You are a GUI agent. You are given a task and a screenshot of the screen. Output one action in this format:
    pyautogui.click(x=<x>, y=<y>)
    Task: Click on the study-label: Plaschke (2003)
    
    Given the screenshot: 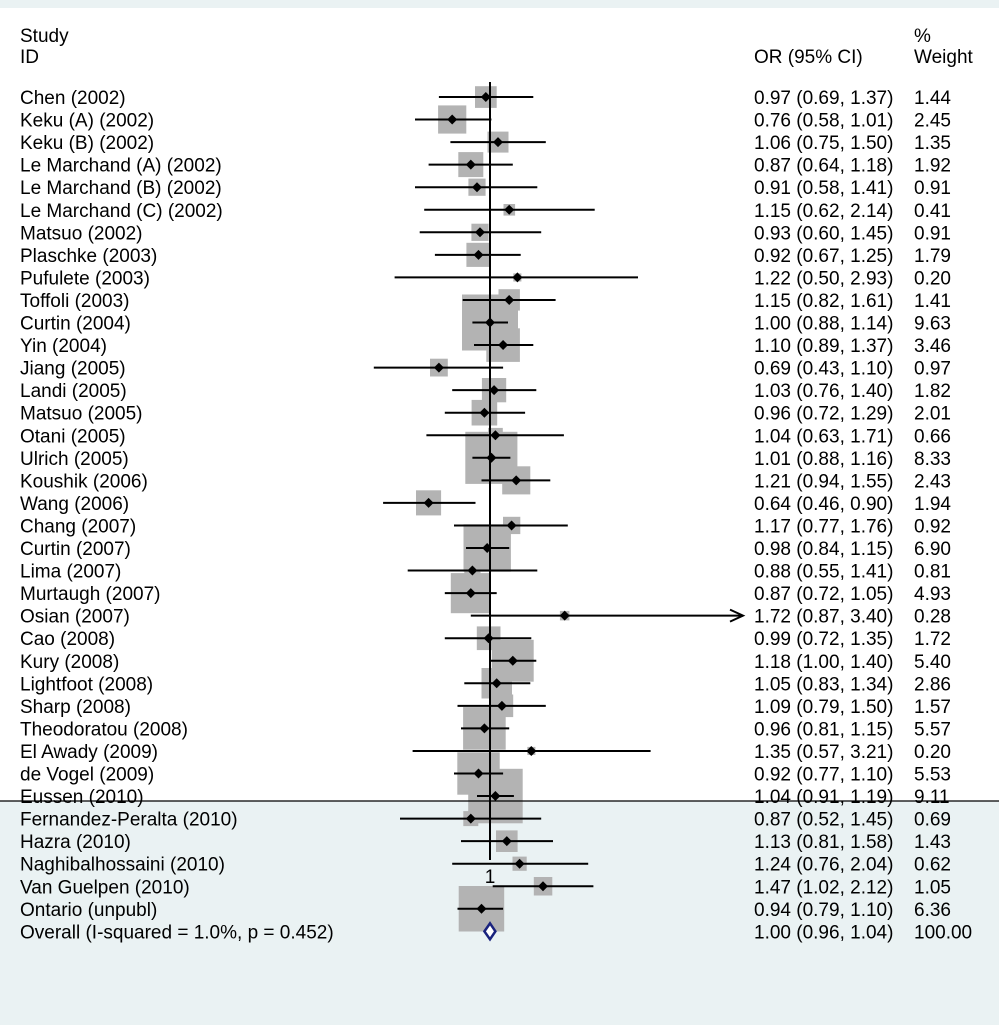 What is the action you would take?
    pyautogui.click(x=88, y=256)
    